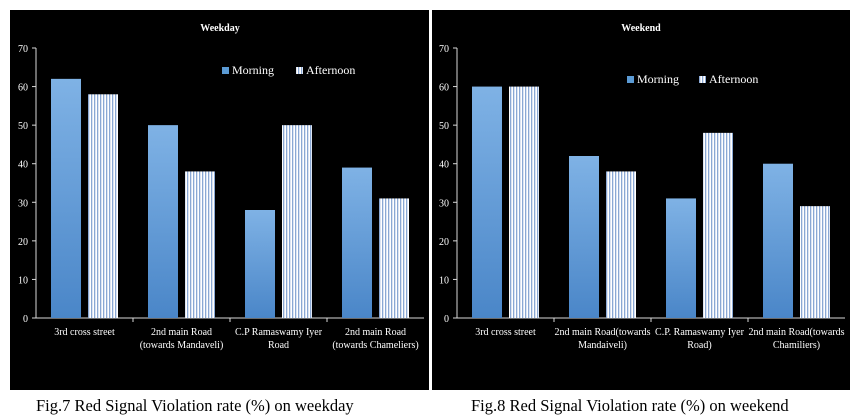 The image size is (859, 420). What do you see at coordinates (796, 345) in the screenshot?
I see `weekend-category-label: Chamiliers)` at bounding box center [796, 345].